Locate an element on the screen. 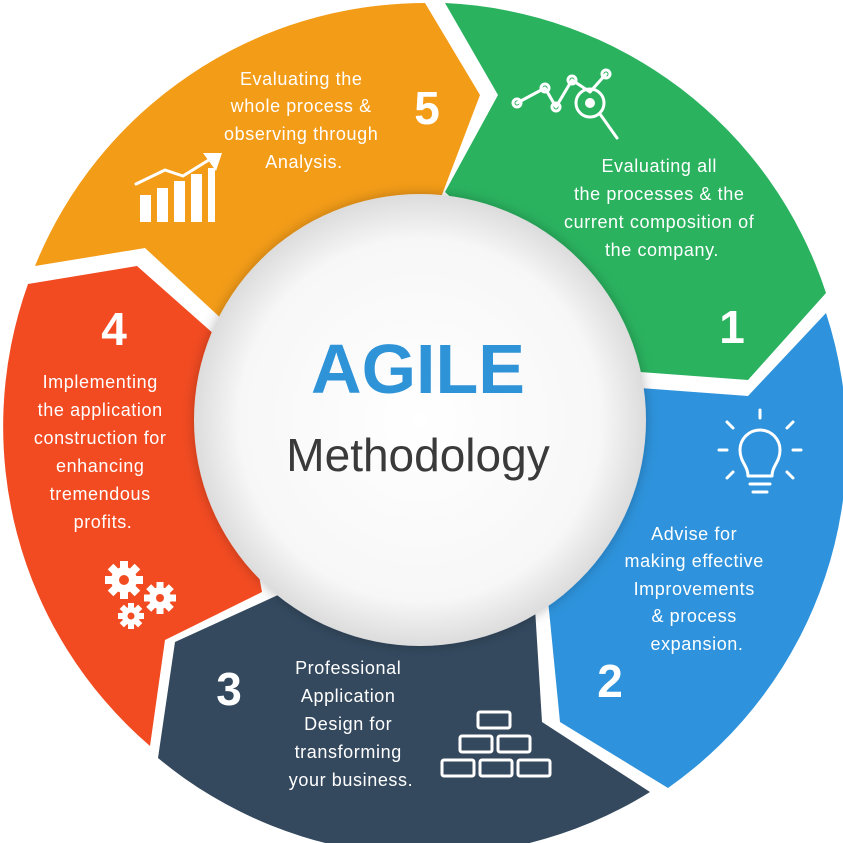  segment-2-line: making effective is located at coordinates (694, 561).